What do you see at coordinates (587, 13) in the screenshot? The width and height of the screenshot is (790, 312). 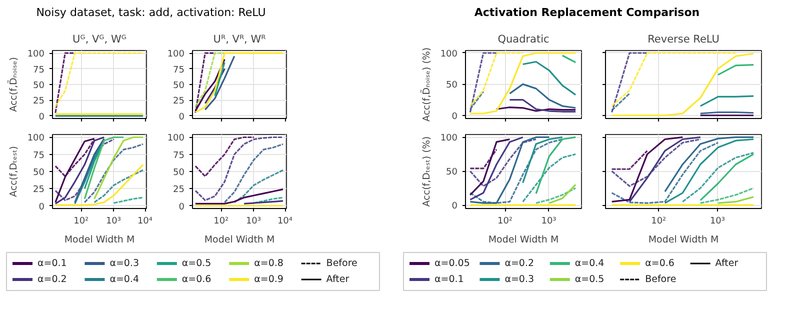 I see `chart-title: Activation Replacement Comparison` at bounding box center [587, 13].